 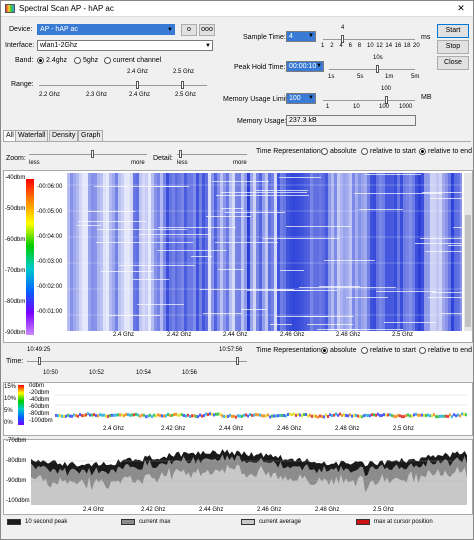 I want to click on start-button: Start, so click(x=453, y=31).